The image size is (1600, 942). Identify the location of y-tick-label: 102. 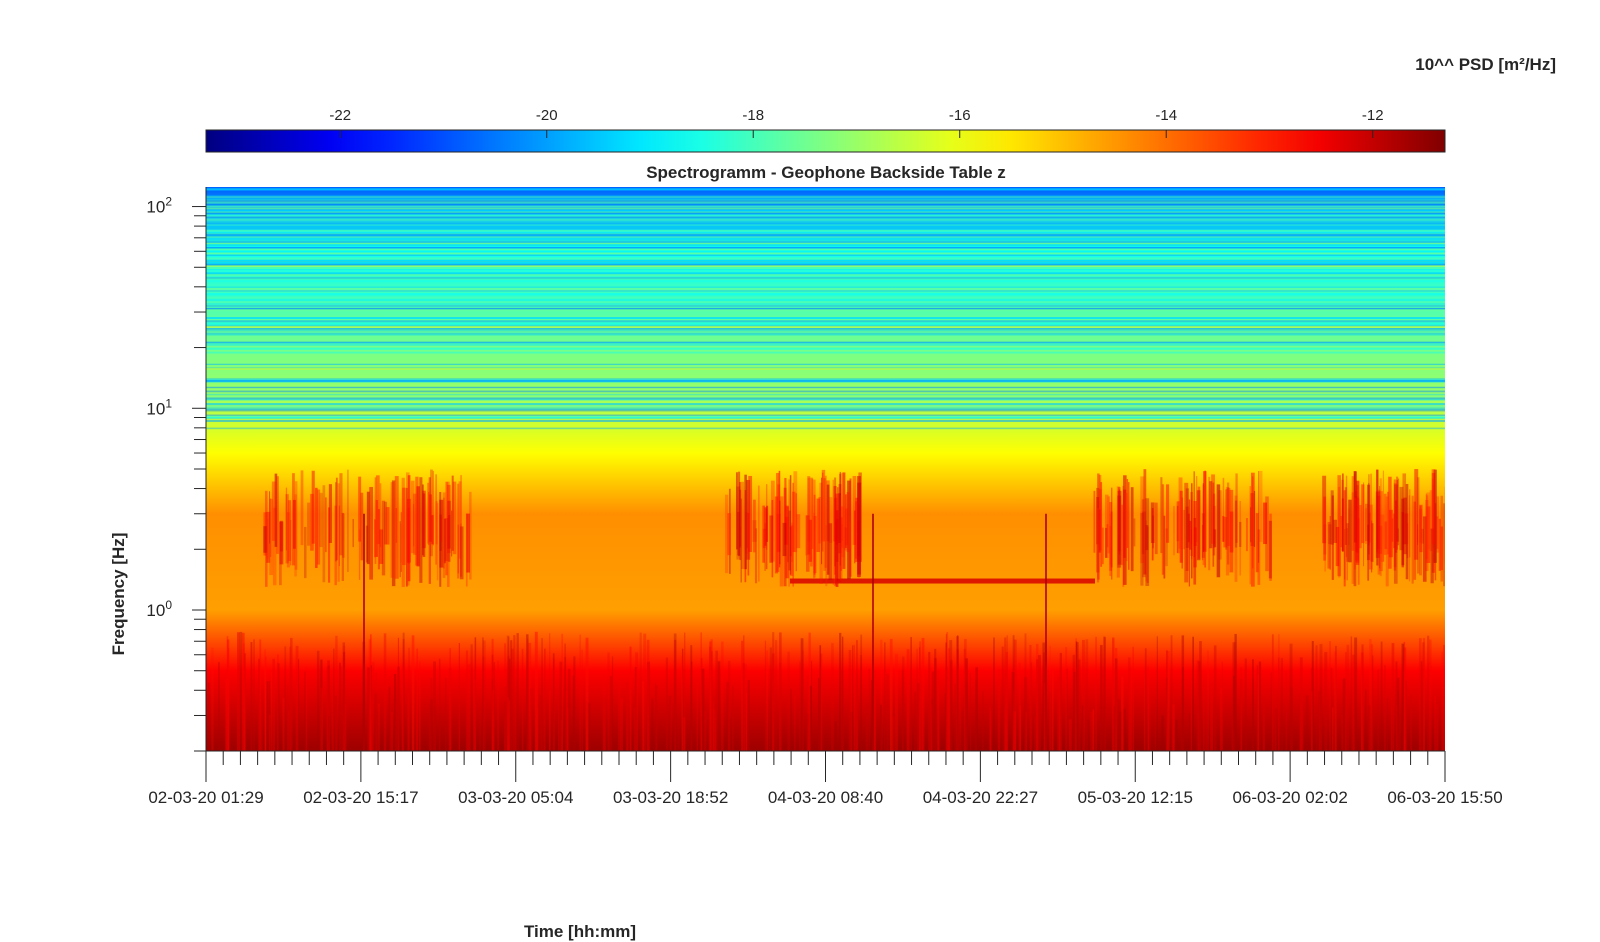
(159, 206).